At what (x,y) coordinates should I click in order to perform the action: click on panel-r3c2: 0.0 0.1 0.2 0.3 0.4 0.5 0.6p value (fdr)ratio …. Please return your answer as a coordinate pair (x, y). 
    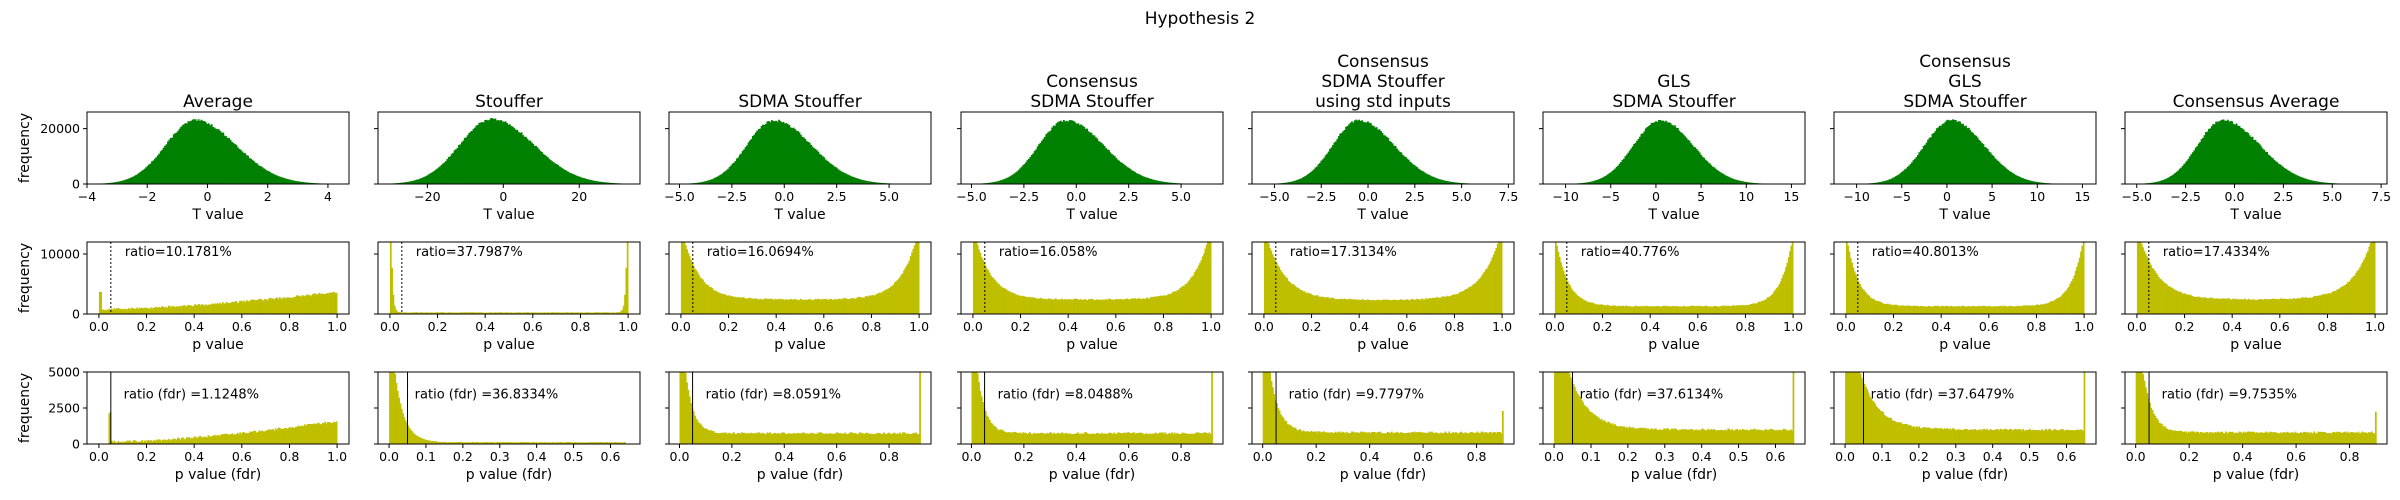
    Looking at the image, I should click on (507, 427).